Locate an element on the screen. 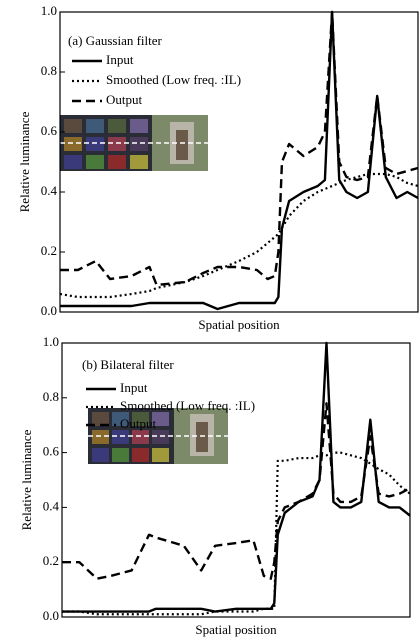  panel-annotation: (a) Gaussian filter is located at coordinates (115, 40).